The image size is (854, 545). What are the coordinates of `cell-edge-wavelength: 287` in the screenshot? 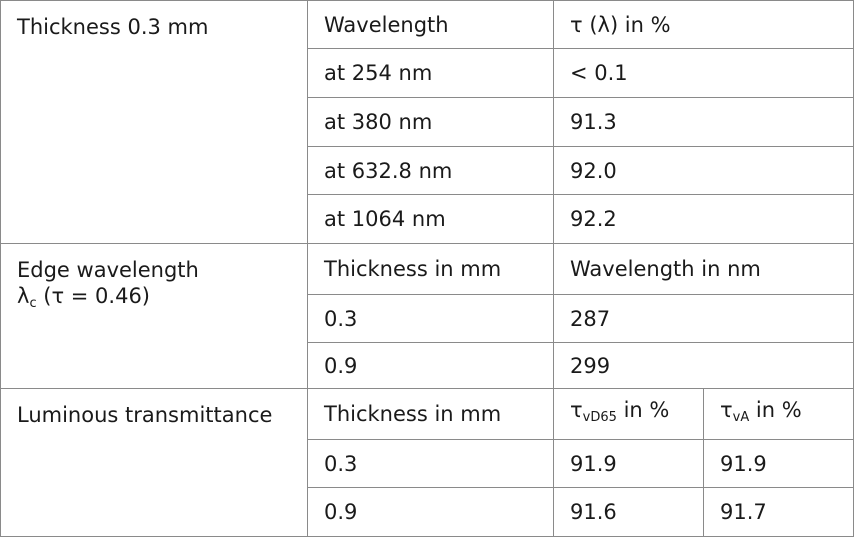 It's located at (703, 318).